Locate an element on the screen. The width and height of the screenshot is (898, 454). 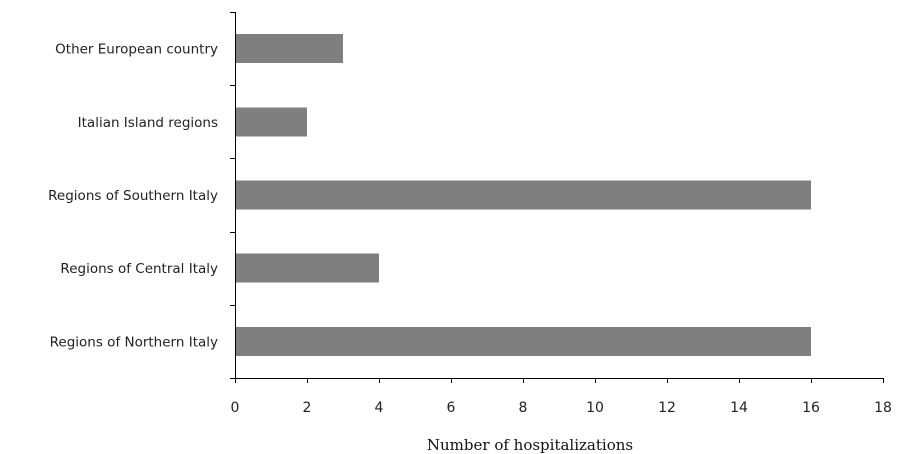
x-tick-labels: 0 2 4 6 8 10 12 14 16 18 is located at coordinates (561, 408).